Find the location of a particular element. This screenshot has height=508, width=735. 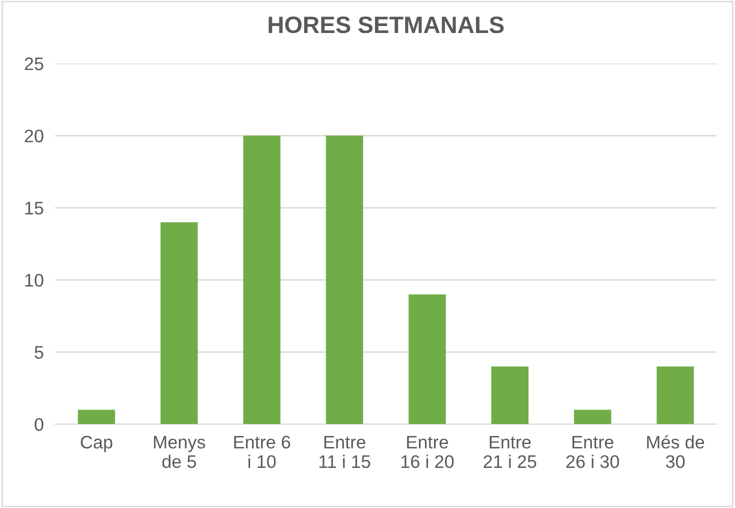

x-tick-label: Més de 30 is located at coordinates (675, 451).